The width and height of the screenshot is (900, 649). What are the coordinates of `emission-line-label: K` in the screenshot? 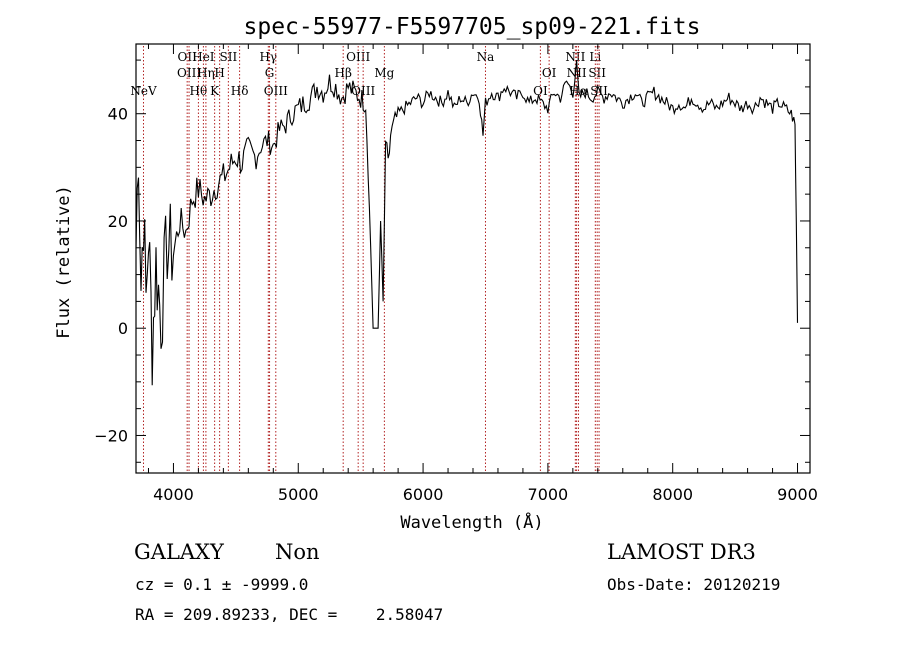 It's located at (215, 91).